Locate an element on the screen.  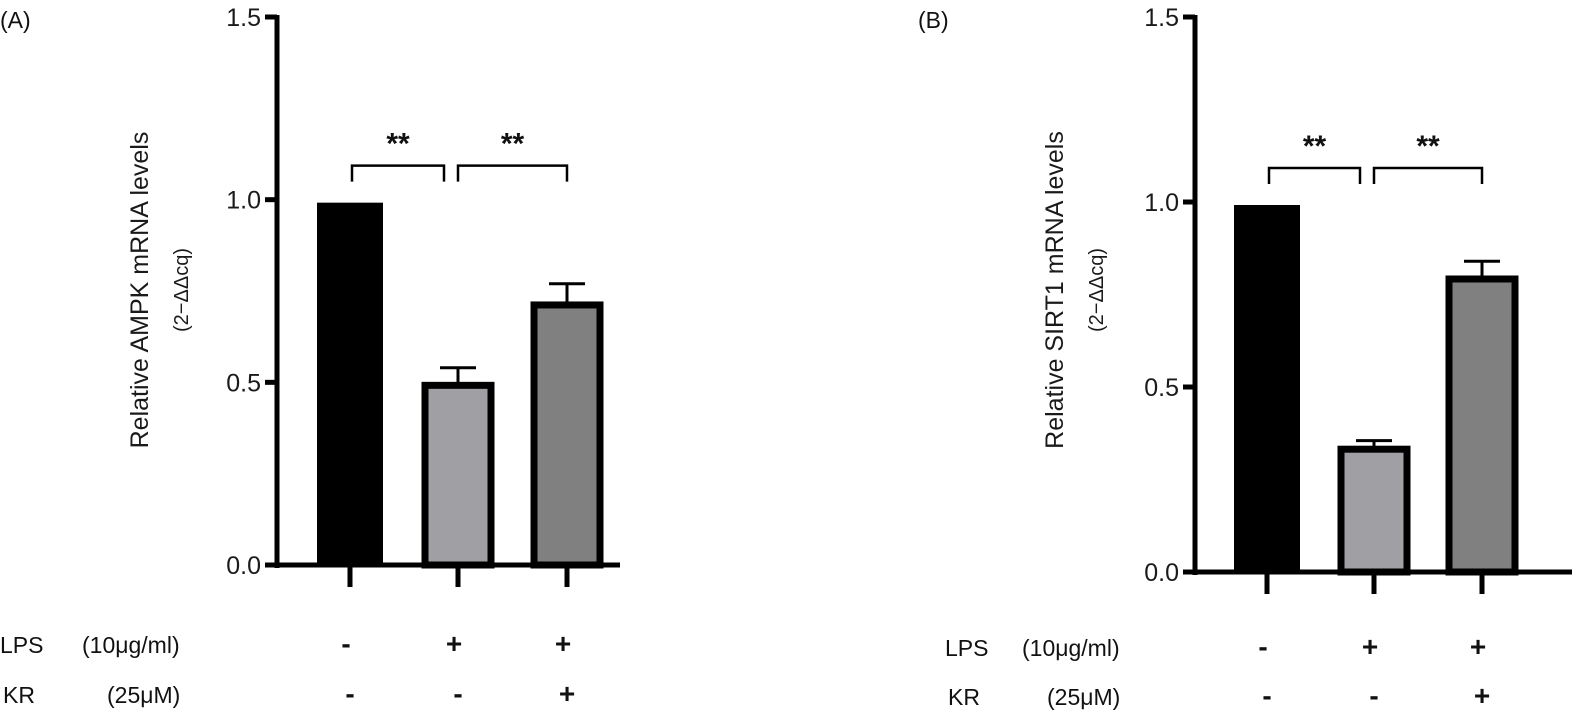
y-axis-label: Relative AMPK mRNA levels is located at coordinates (140, 290).